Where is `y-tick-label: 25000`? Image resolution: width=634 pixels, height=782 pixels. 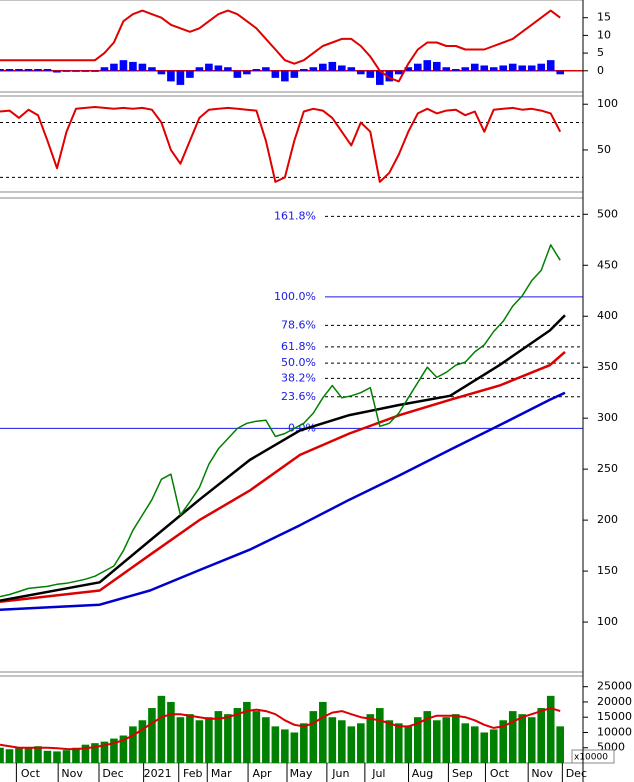 y-tick-label: 25000 is located at coordinates (614, 686).